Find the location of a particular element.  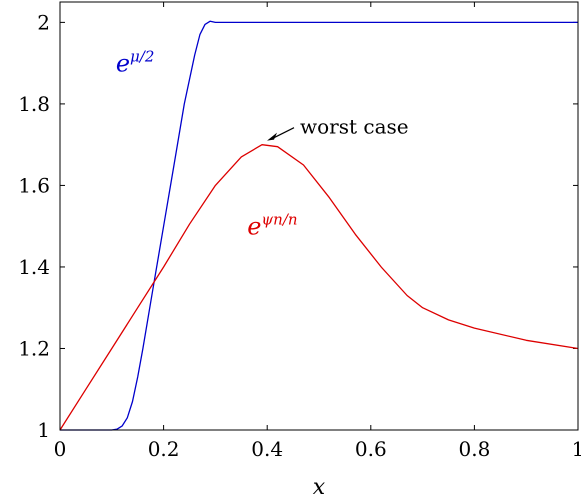

series-label-1: eψn/n is located at coordinates (272, 225).